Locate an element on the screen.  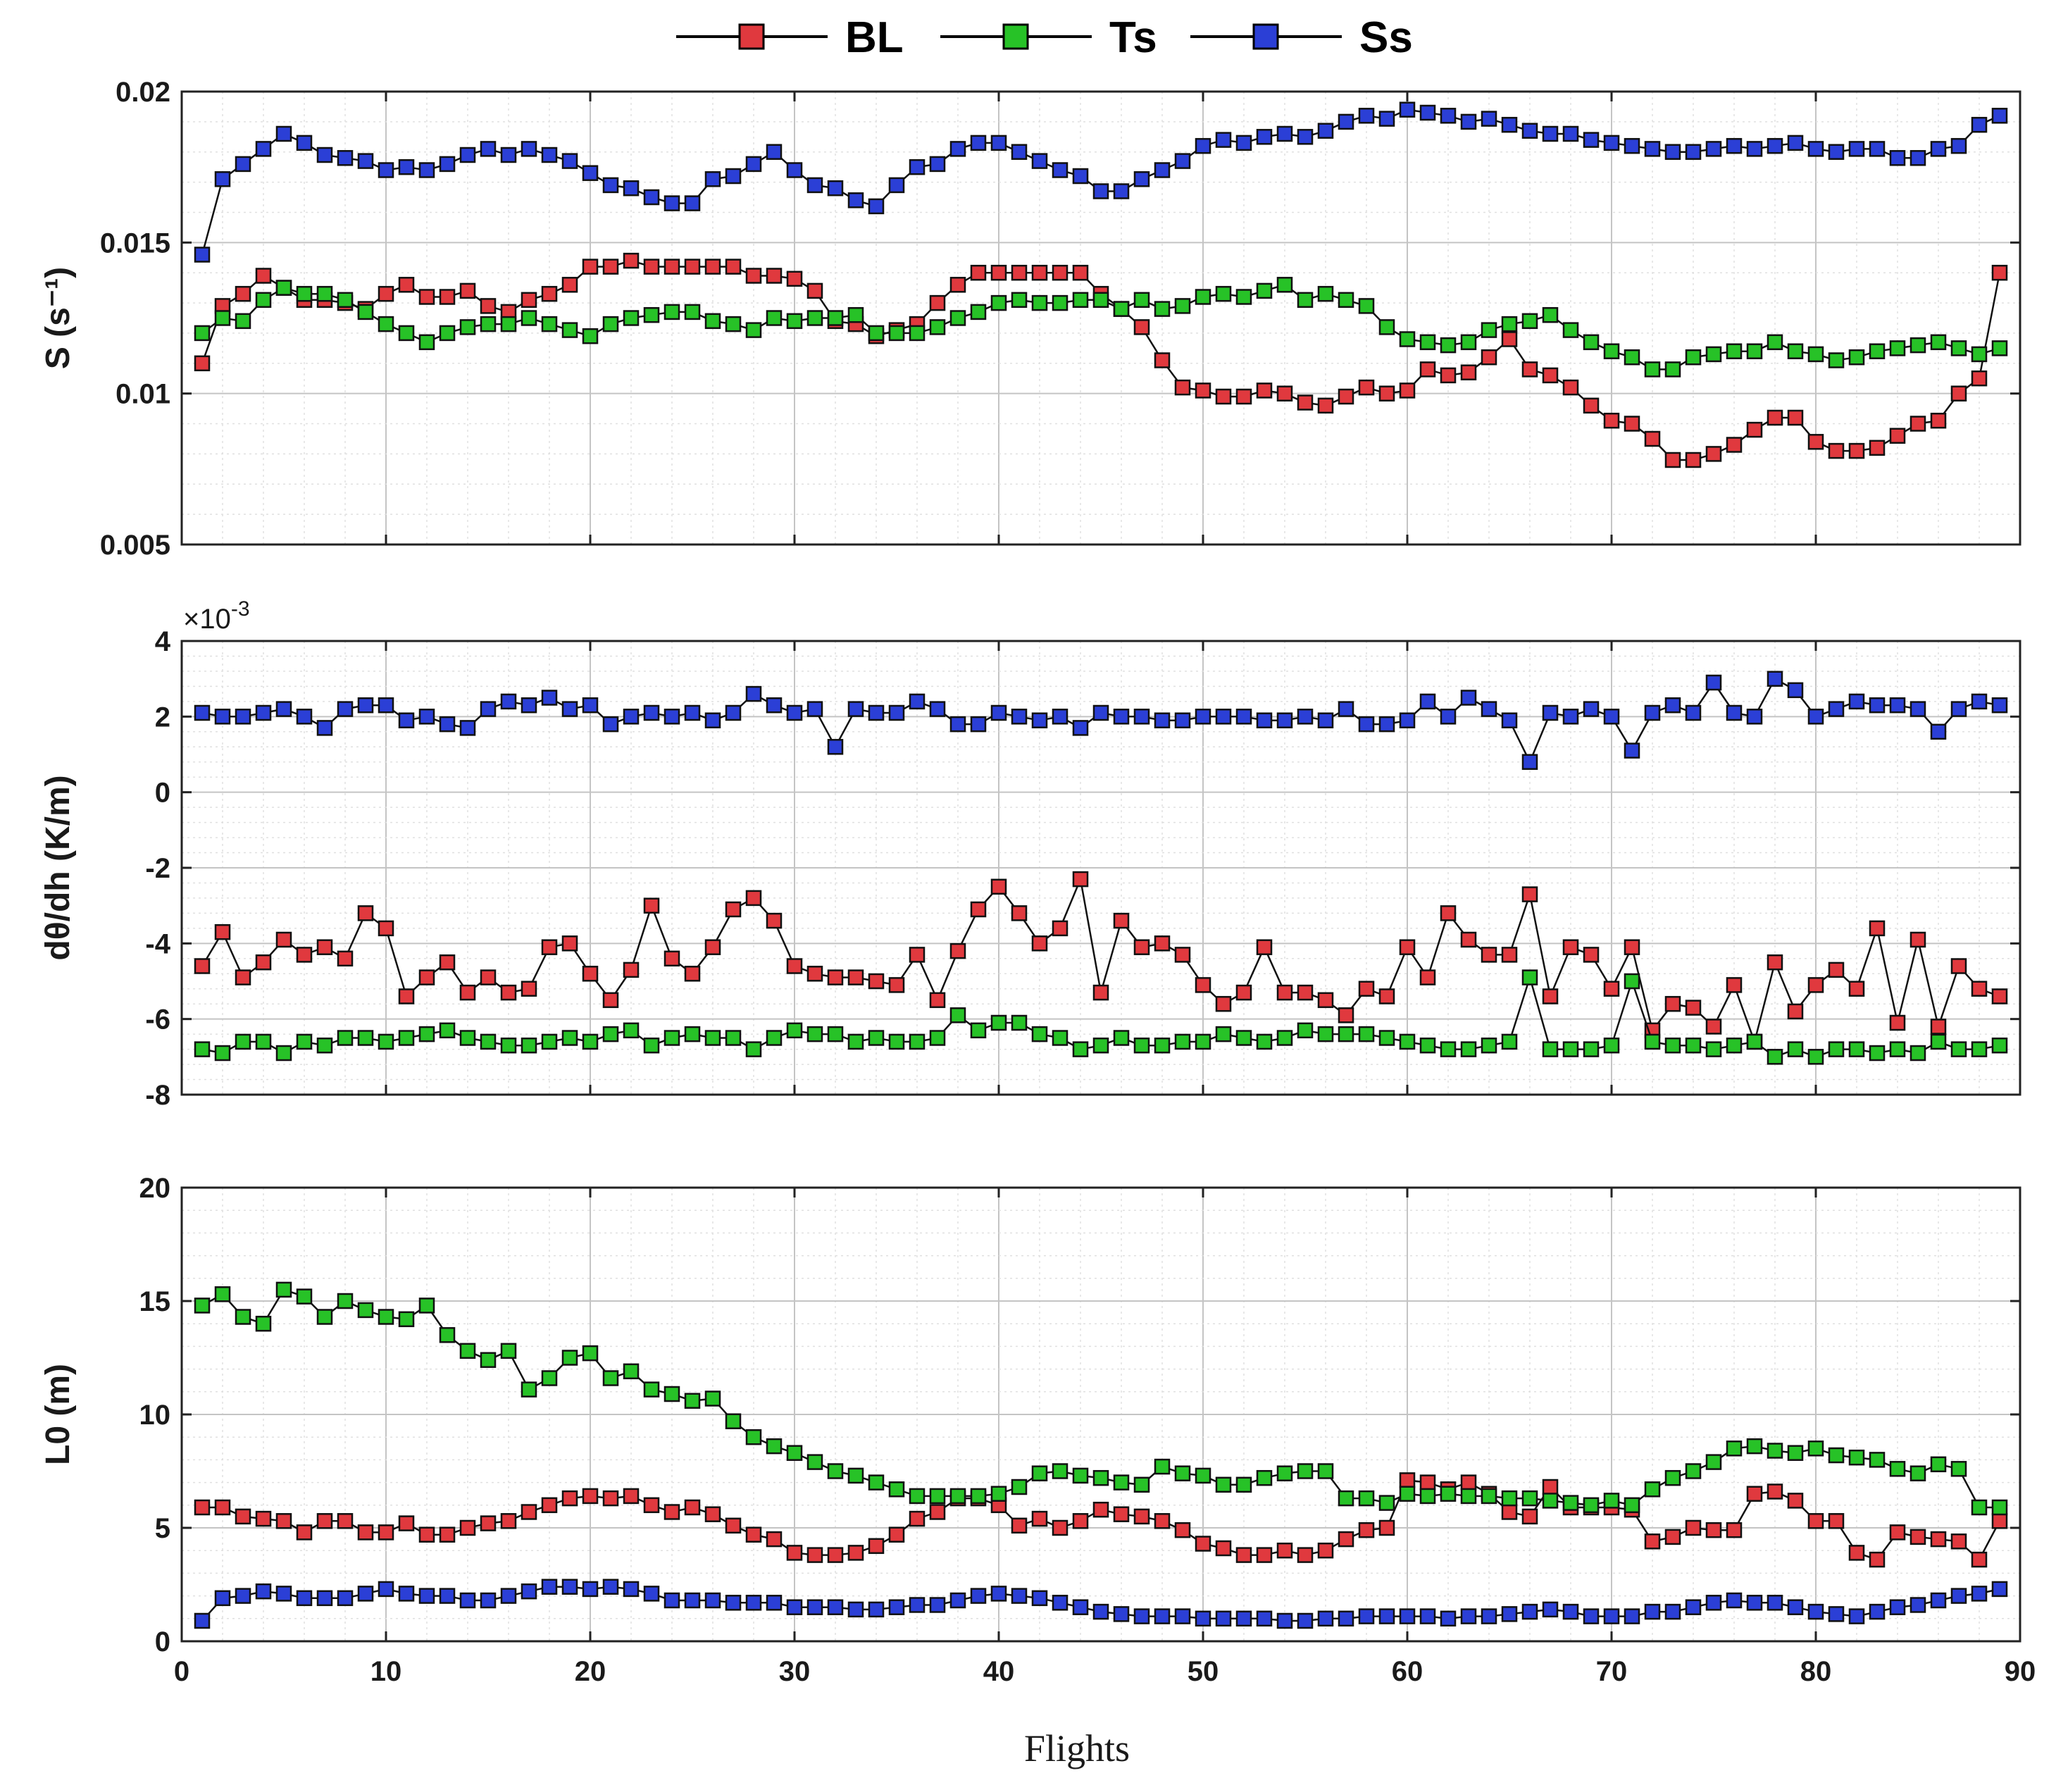
legend-label-ss: Ss is located at coordinates (1386, 37).